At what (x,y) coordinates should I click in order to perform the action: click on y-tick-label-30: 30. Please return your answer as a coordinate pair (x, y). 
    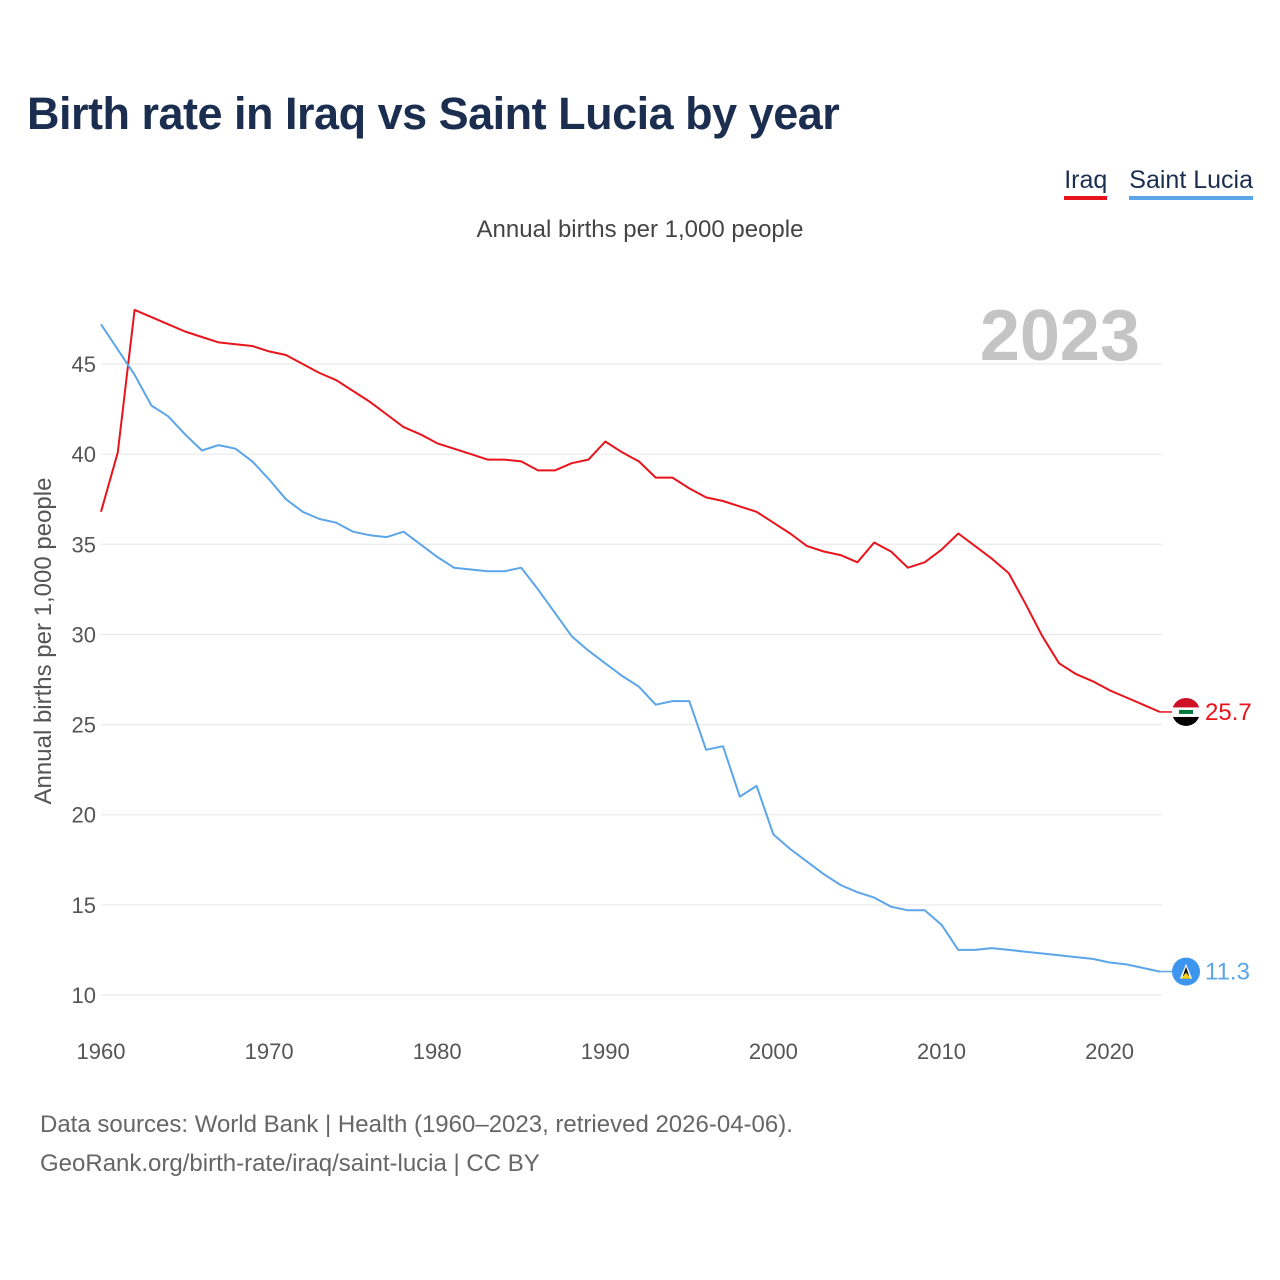
    Looking at the image, I should click on (84, 634).